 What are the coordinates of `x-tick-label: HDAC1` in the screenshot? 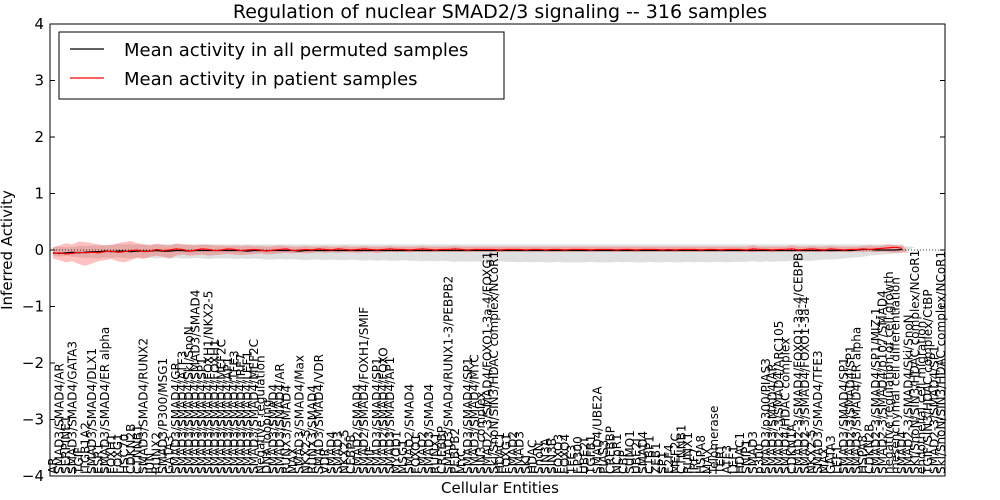 It's located at (740, 453).